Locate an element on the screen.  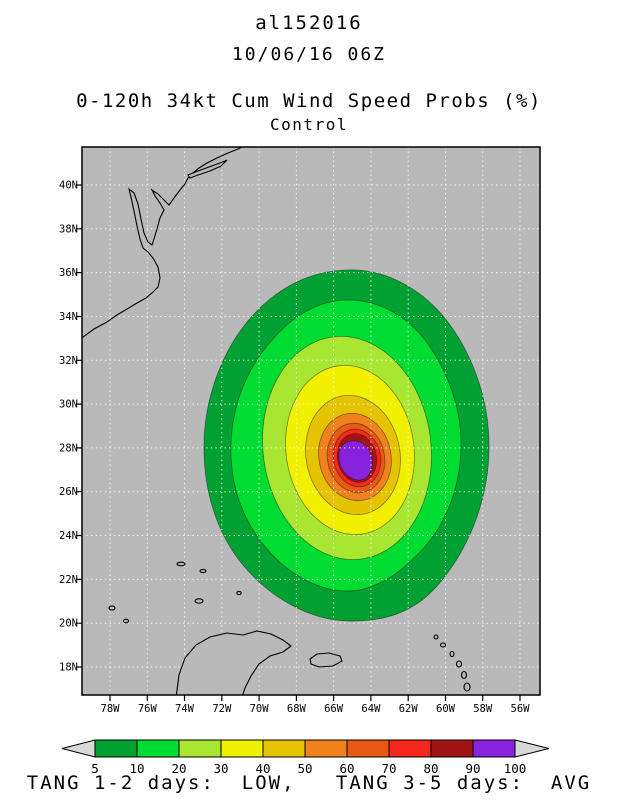
lat-label: 38N is located at coordinates (68, 229).